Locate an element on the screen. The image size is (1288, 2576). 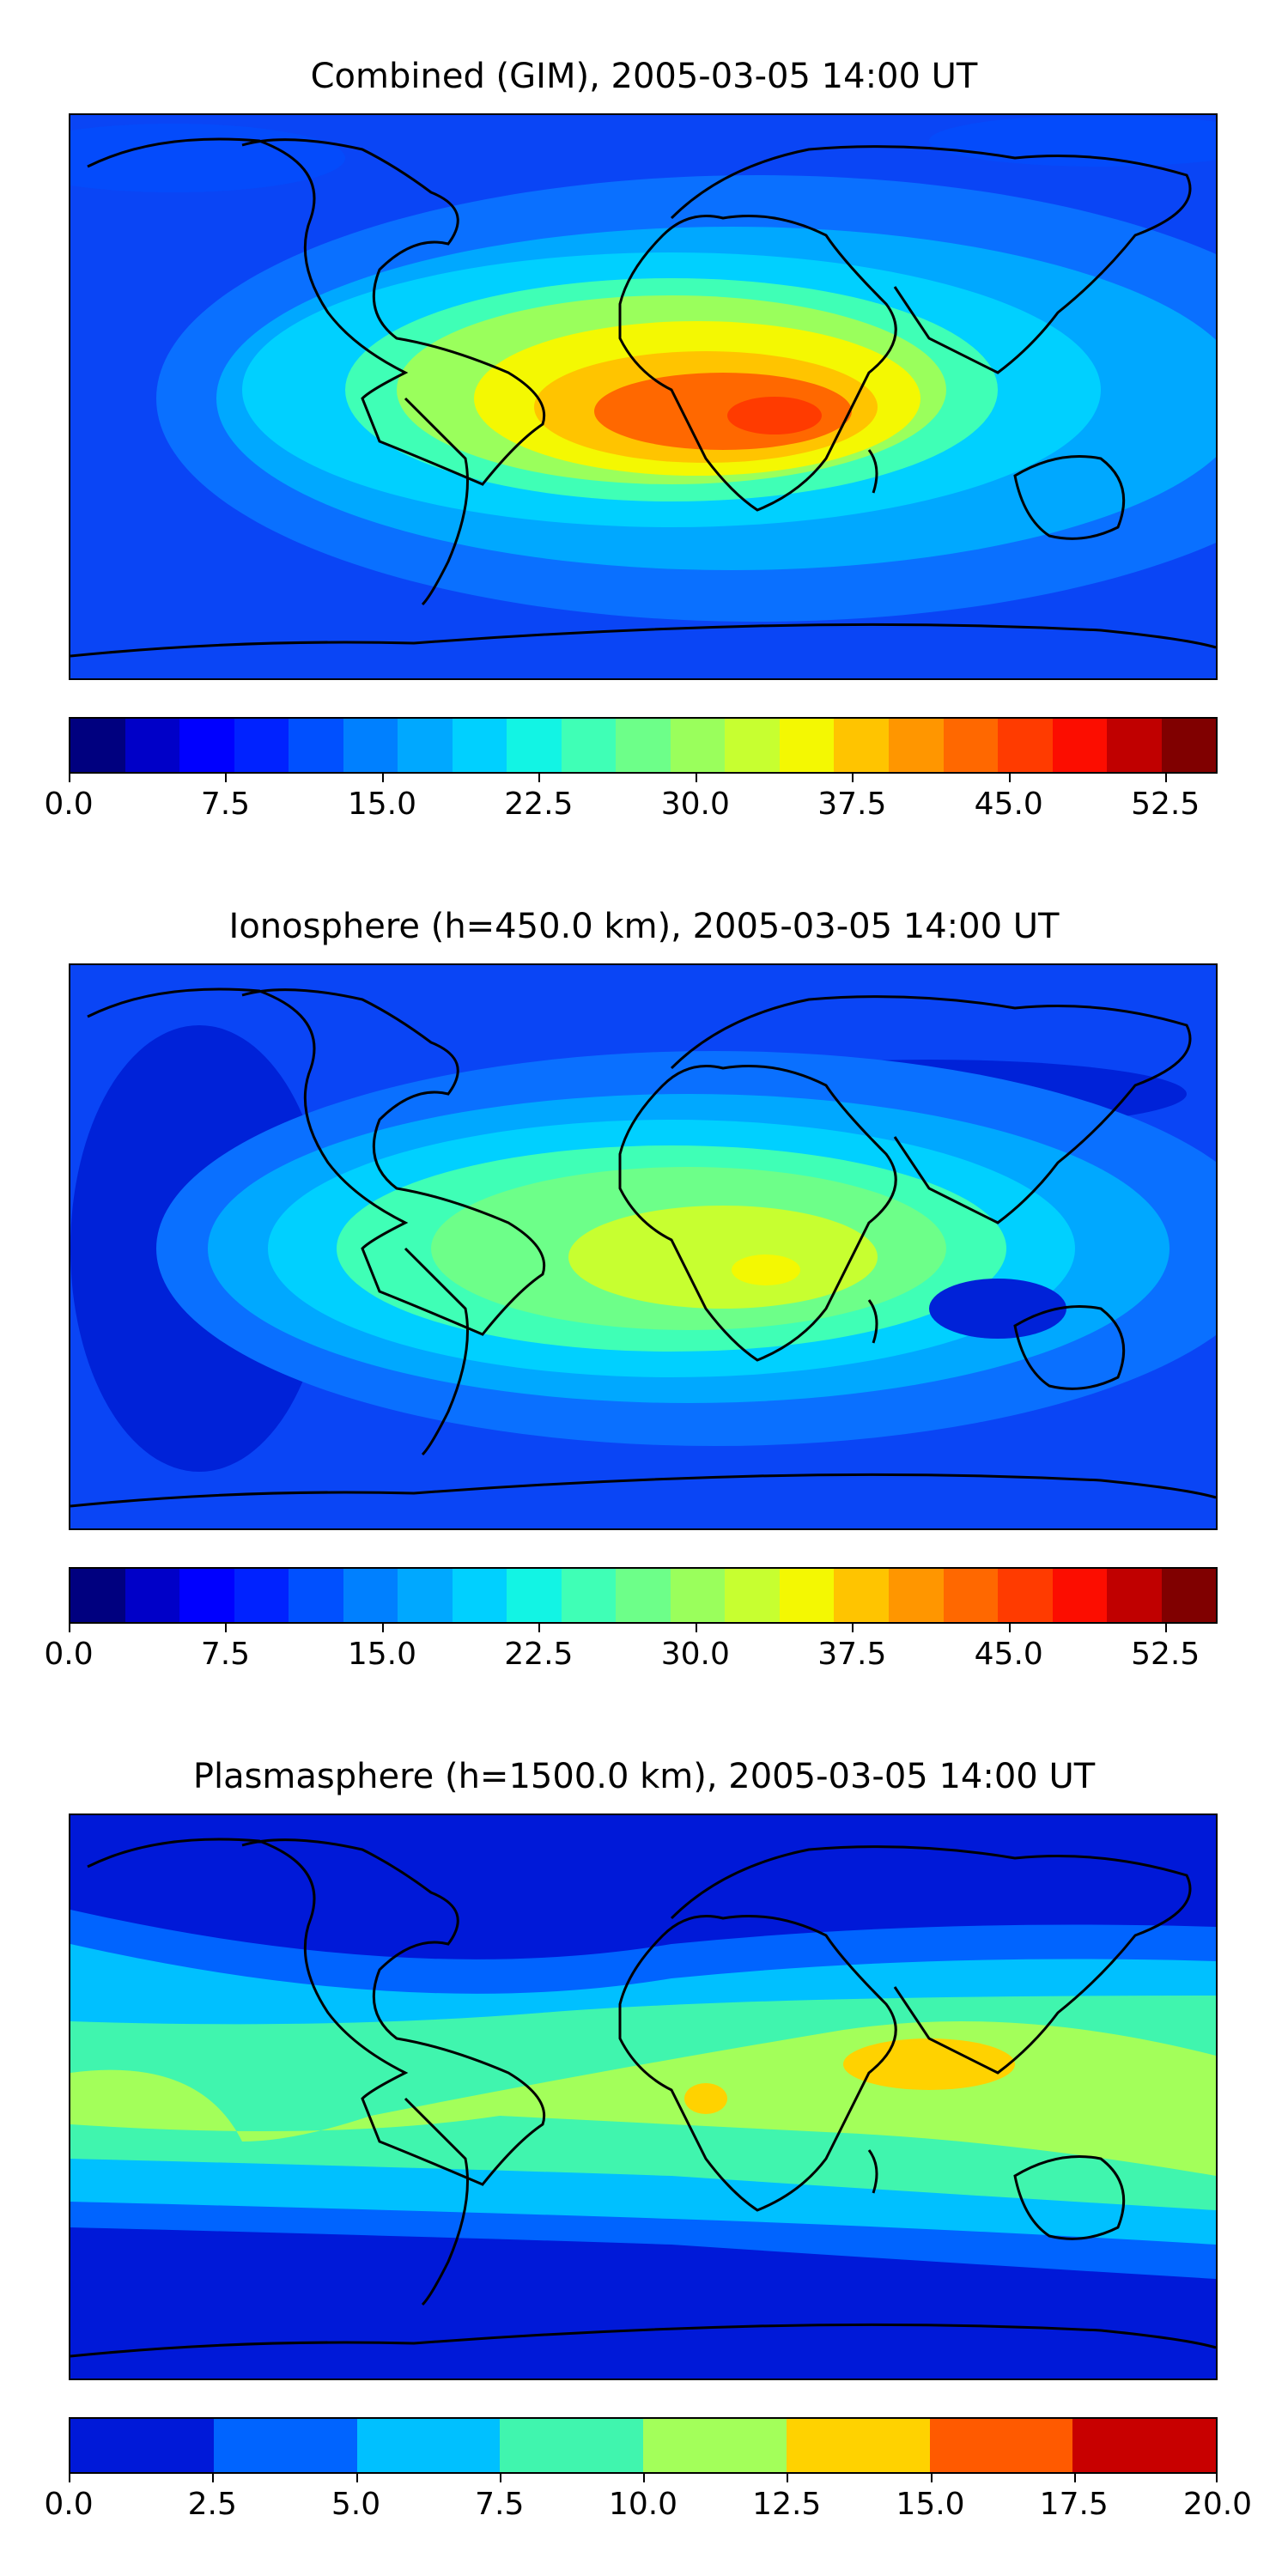
colorbar-tick-label: 52.5 is located at coordinates (1166, 1654).